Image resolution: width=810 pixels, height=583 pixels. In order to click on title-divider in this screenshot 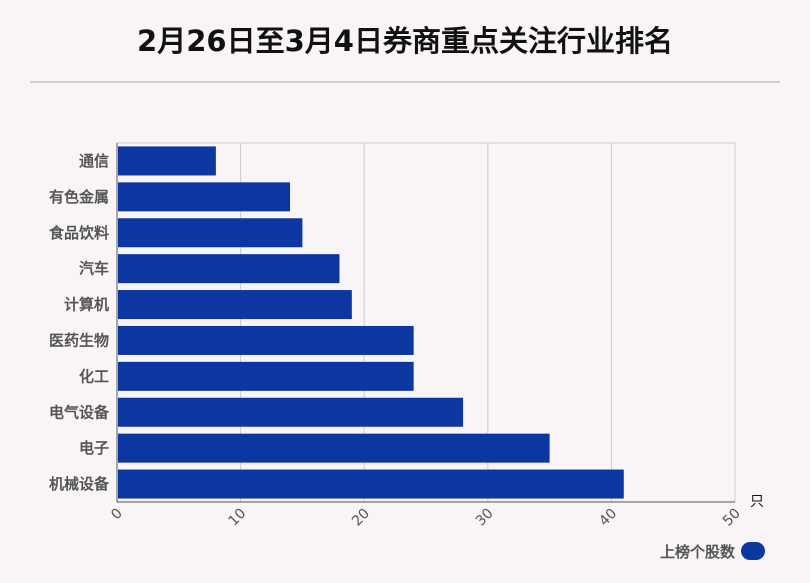, I will do `click(405, 82)`.